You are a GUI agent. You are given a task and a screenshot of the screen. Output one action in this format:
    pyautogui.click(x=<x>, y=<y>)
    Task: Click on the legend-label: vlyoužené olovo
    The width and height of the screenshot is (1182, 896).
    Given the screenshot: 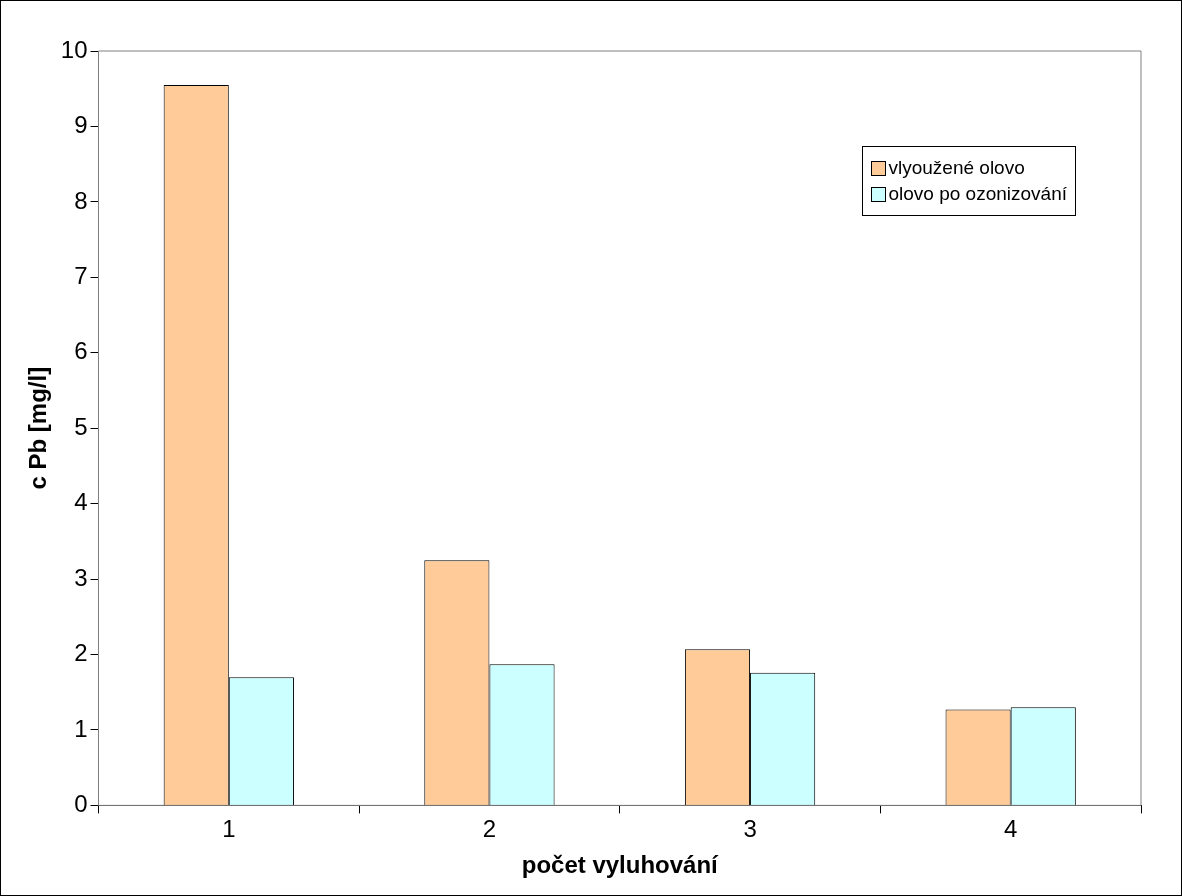 What is the action you would take?
    pyautogui.click(x=956, y=168)
    